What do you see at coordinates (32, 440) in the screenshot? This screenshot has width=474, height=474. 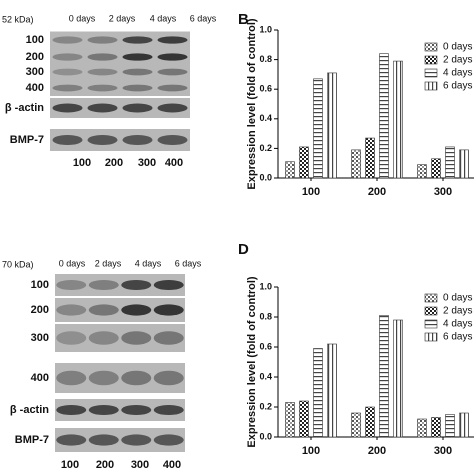 I see `blot-row-label: BMP-7` at bounding box center [32, 440].